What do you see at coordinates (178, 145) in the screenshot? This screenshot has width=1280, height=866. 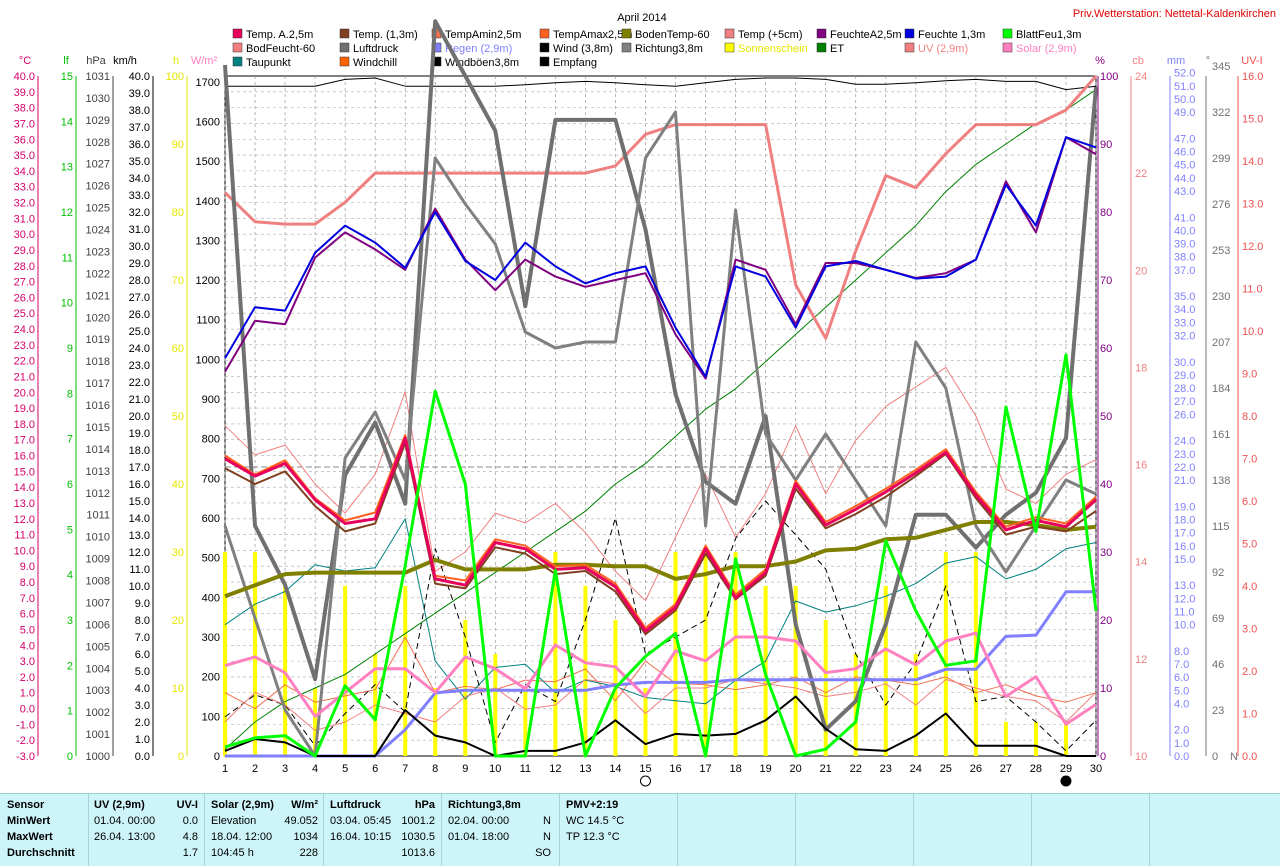 I see `sunshine-axis-tick: 90` at bounding box center [178, 145].